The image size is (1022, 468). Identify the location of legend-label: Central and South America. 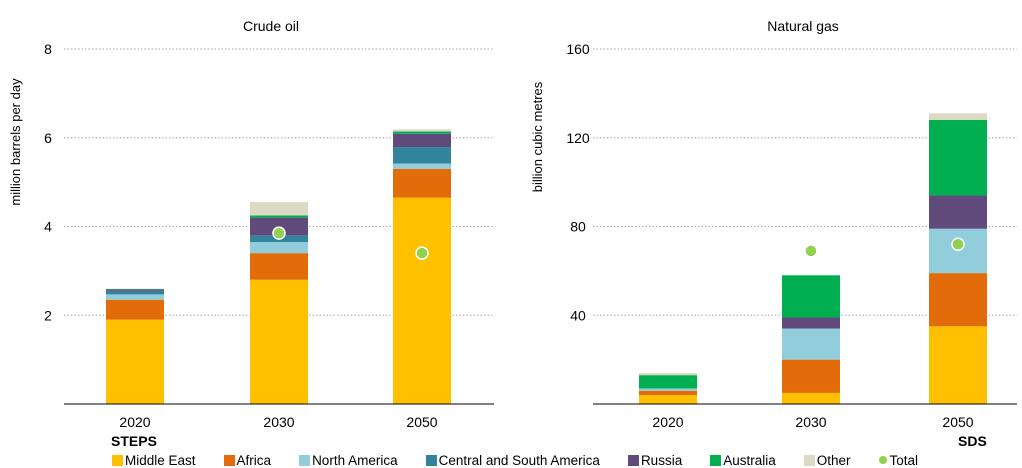
(519, 460).